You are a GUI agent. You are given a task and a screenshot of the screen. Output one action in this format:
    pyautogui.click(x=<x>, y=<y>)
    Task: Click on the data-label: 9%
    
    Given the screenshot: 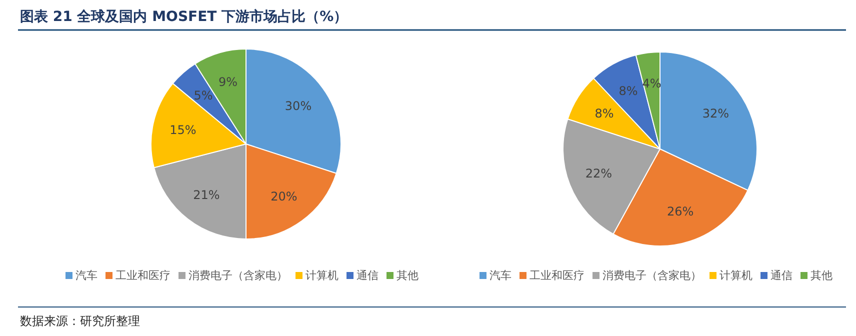 What is the action you would take?
    pyautogui.click(x=228, y=81)
    